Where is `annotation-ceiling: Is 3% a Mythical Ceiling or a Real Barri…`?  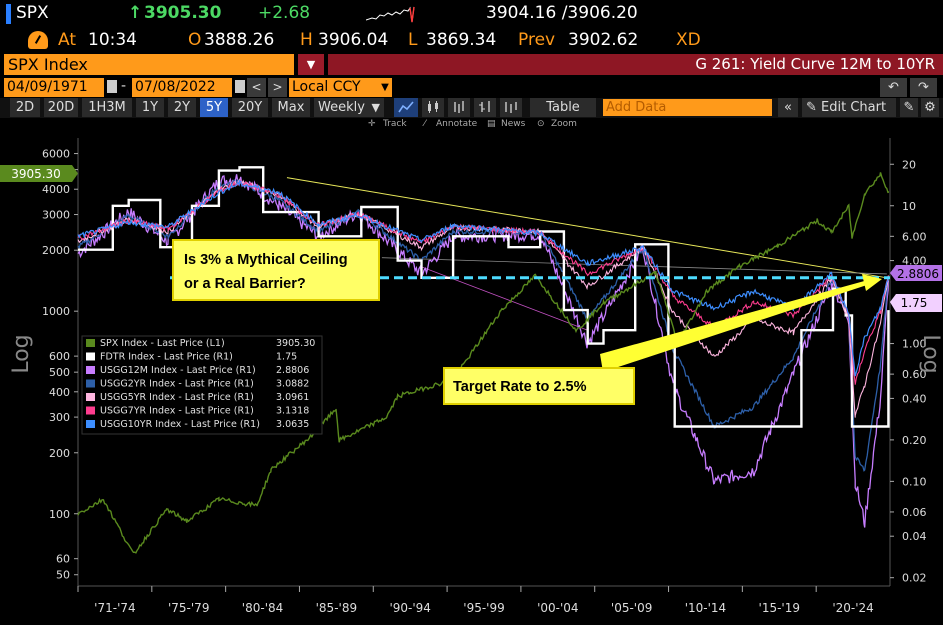 annotation-ceiling: Is 3% a Mythical Ceiling or a Real Barri… is located at coordinates (276, 270).